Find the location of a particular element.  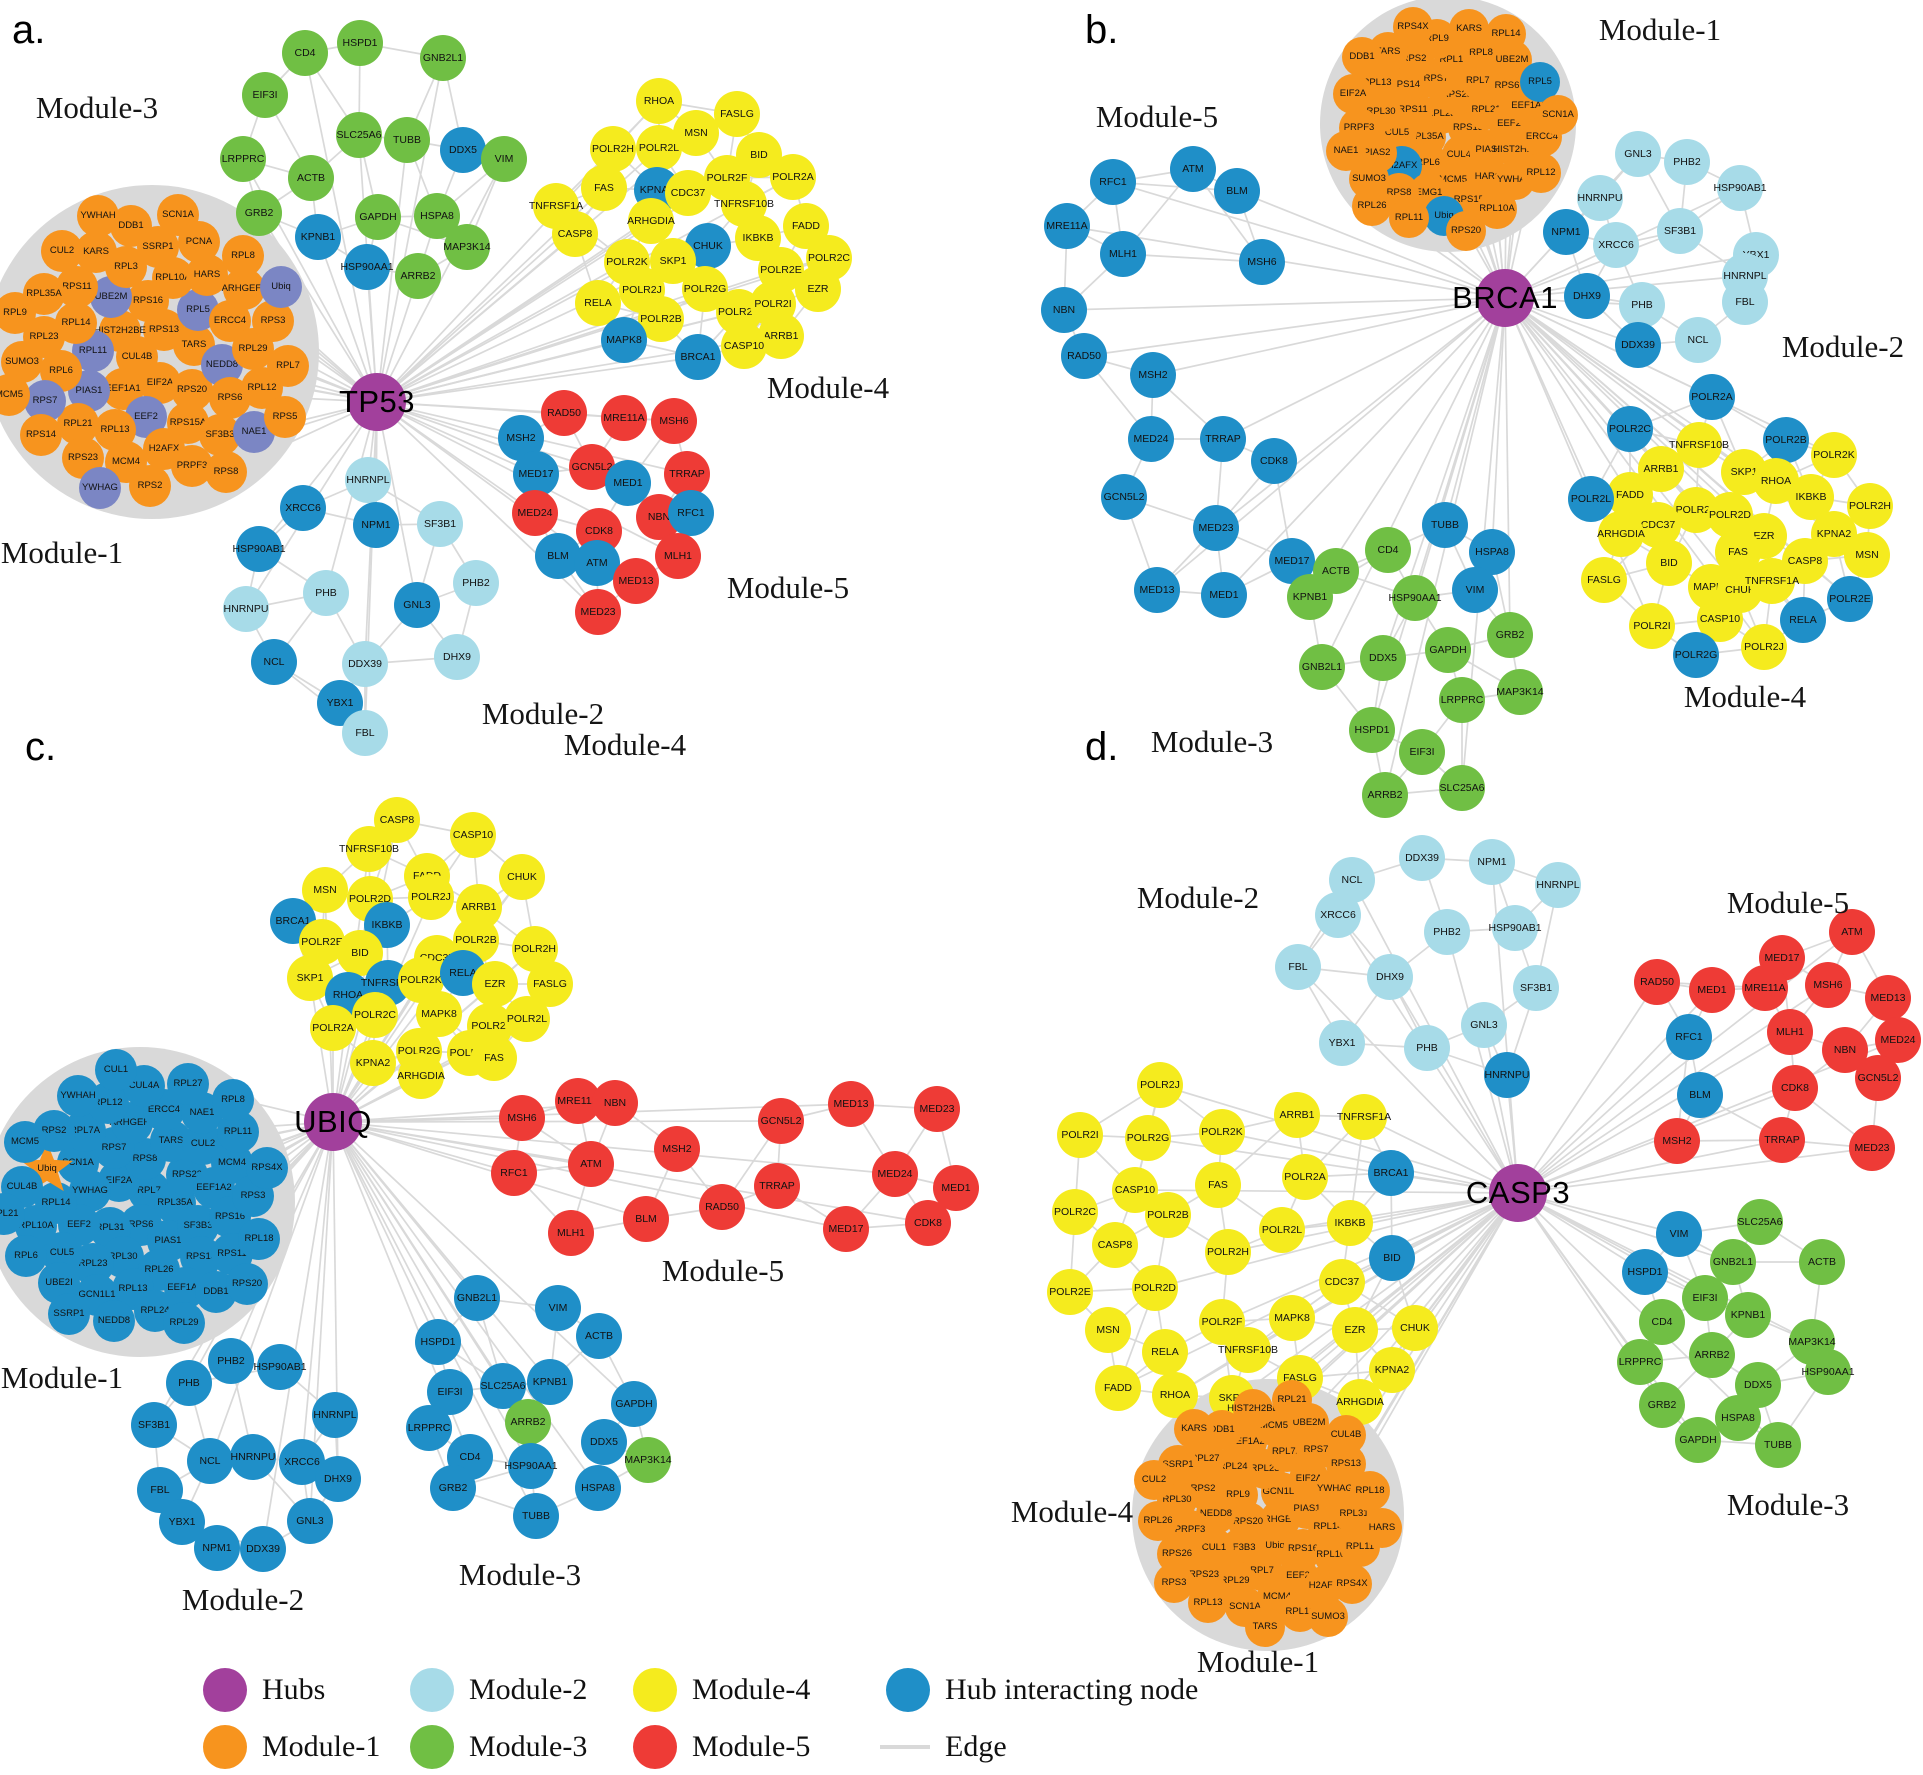

node-nae1: NAE1 is located at coordinates (1346, 151).